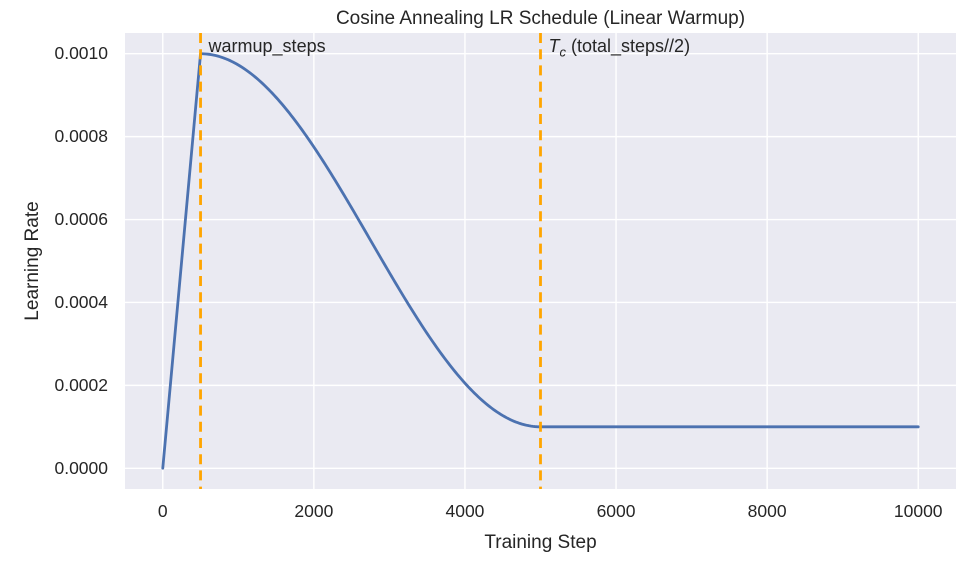  Describe the element at coordinates (465, 511) in the screenshot. I see `x-tick-label: 4000` at that location.